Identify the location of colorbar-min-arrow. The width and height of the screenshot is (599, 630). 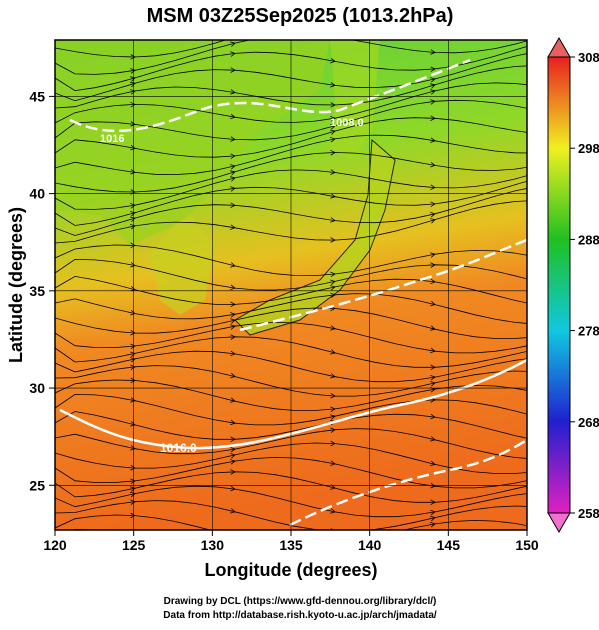
(559, 522).